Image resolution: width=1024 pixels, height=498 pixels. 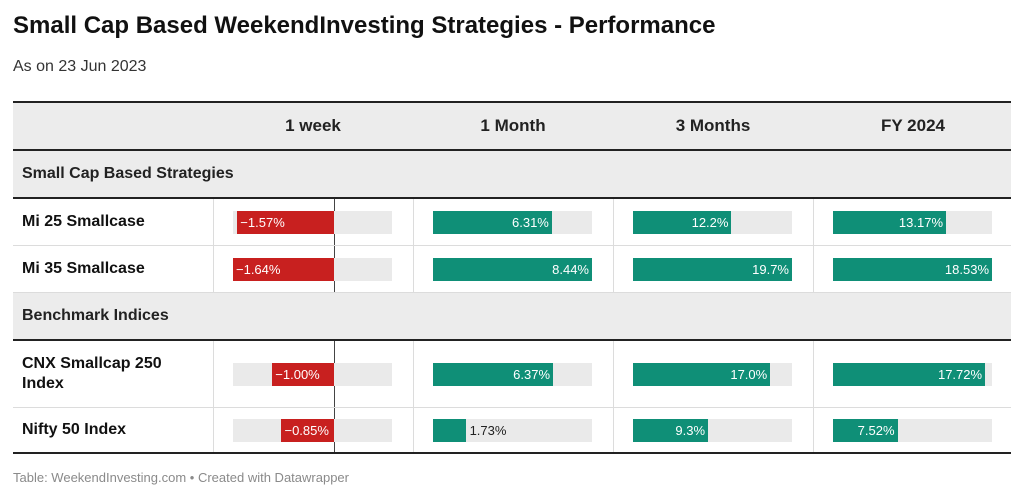 I want to click on value-label: −1.57%, so click(x=262, y=222).